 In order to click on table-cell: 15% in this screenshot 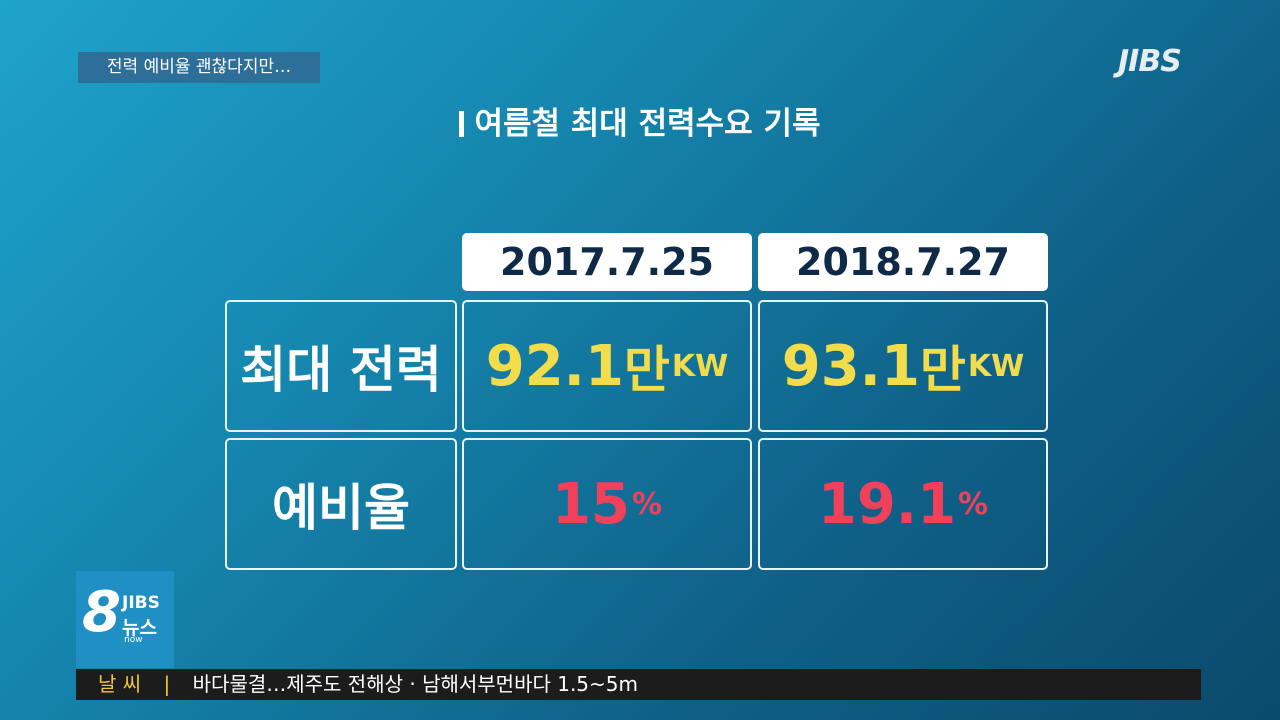, I will do `click(607, 504)`.